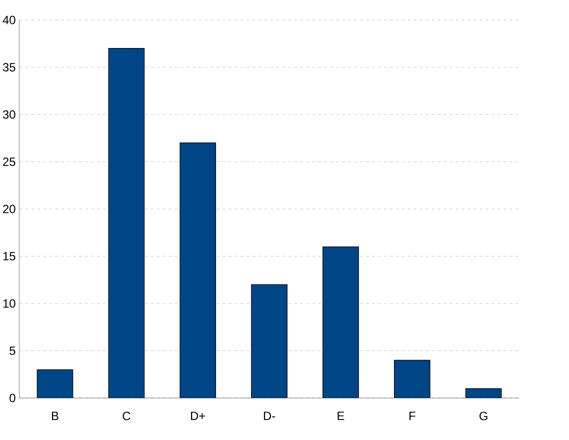 The image size is (569, 440). I want to click on y-tick-label: 10, so click(9, 303).